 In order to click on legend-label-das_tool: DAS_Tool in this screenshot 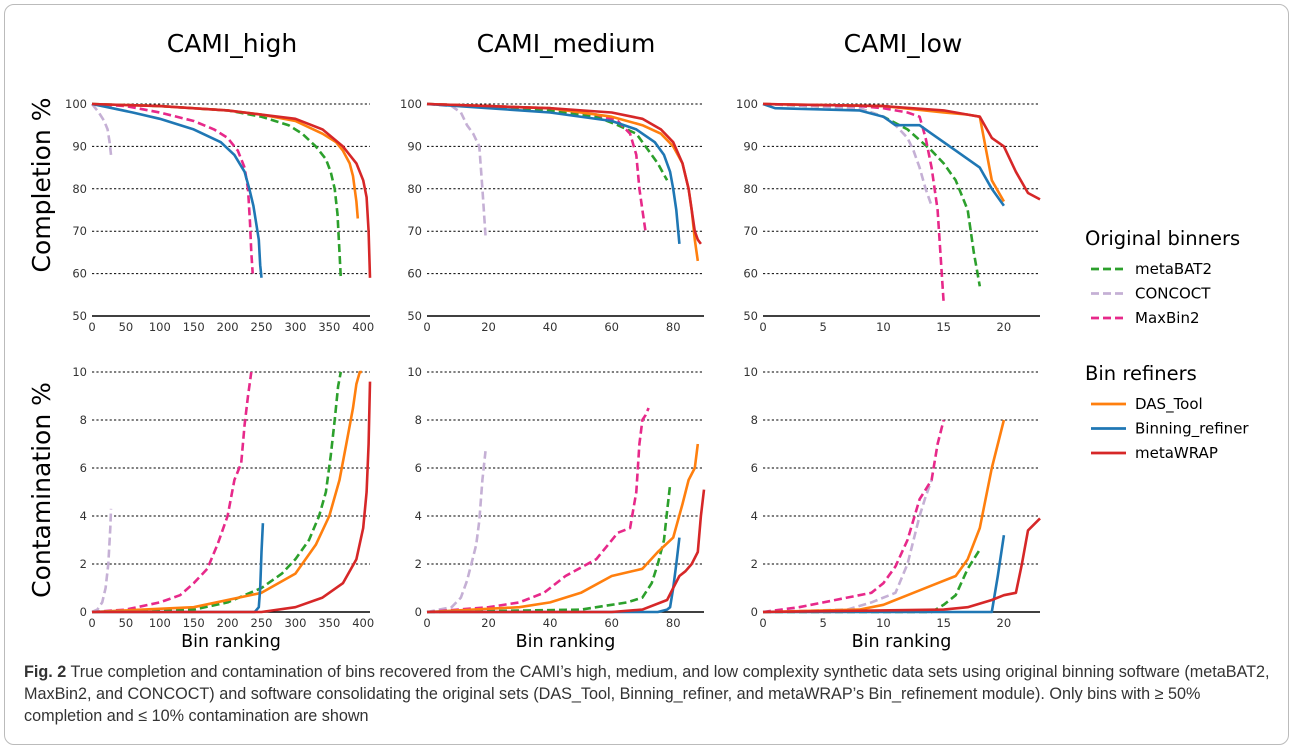, I will do `click(1169, 404)`.